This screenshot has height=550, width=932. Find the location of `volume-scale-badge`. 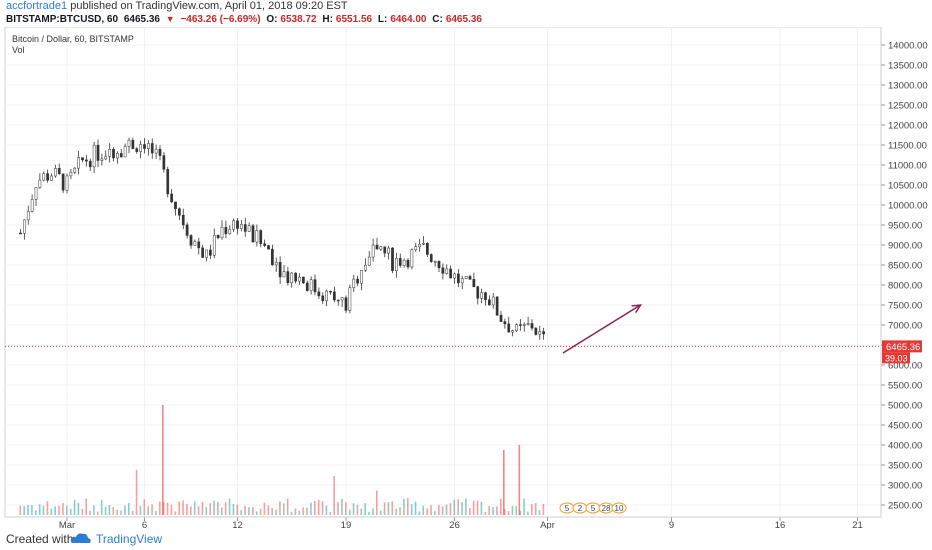

volume-scale-badge is located at coordinates (619, 508).